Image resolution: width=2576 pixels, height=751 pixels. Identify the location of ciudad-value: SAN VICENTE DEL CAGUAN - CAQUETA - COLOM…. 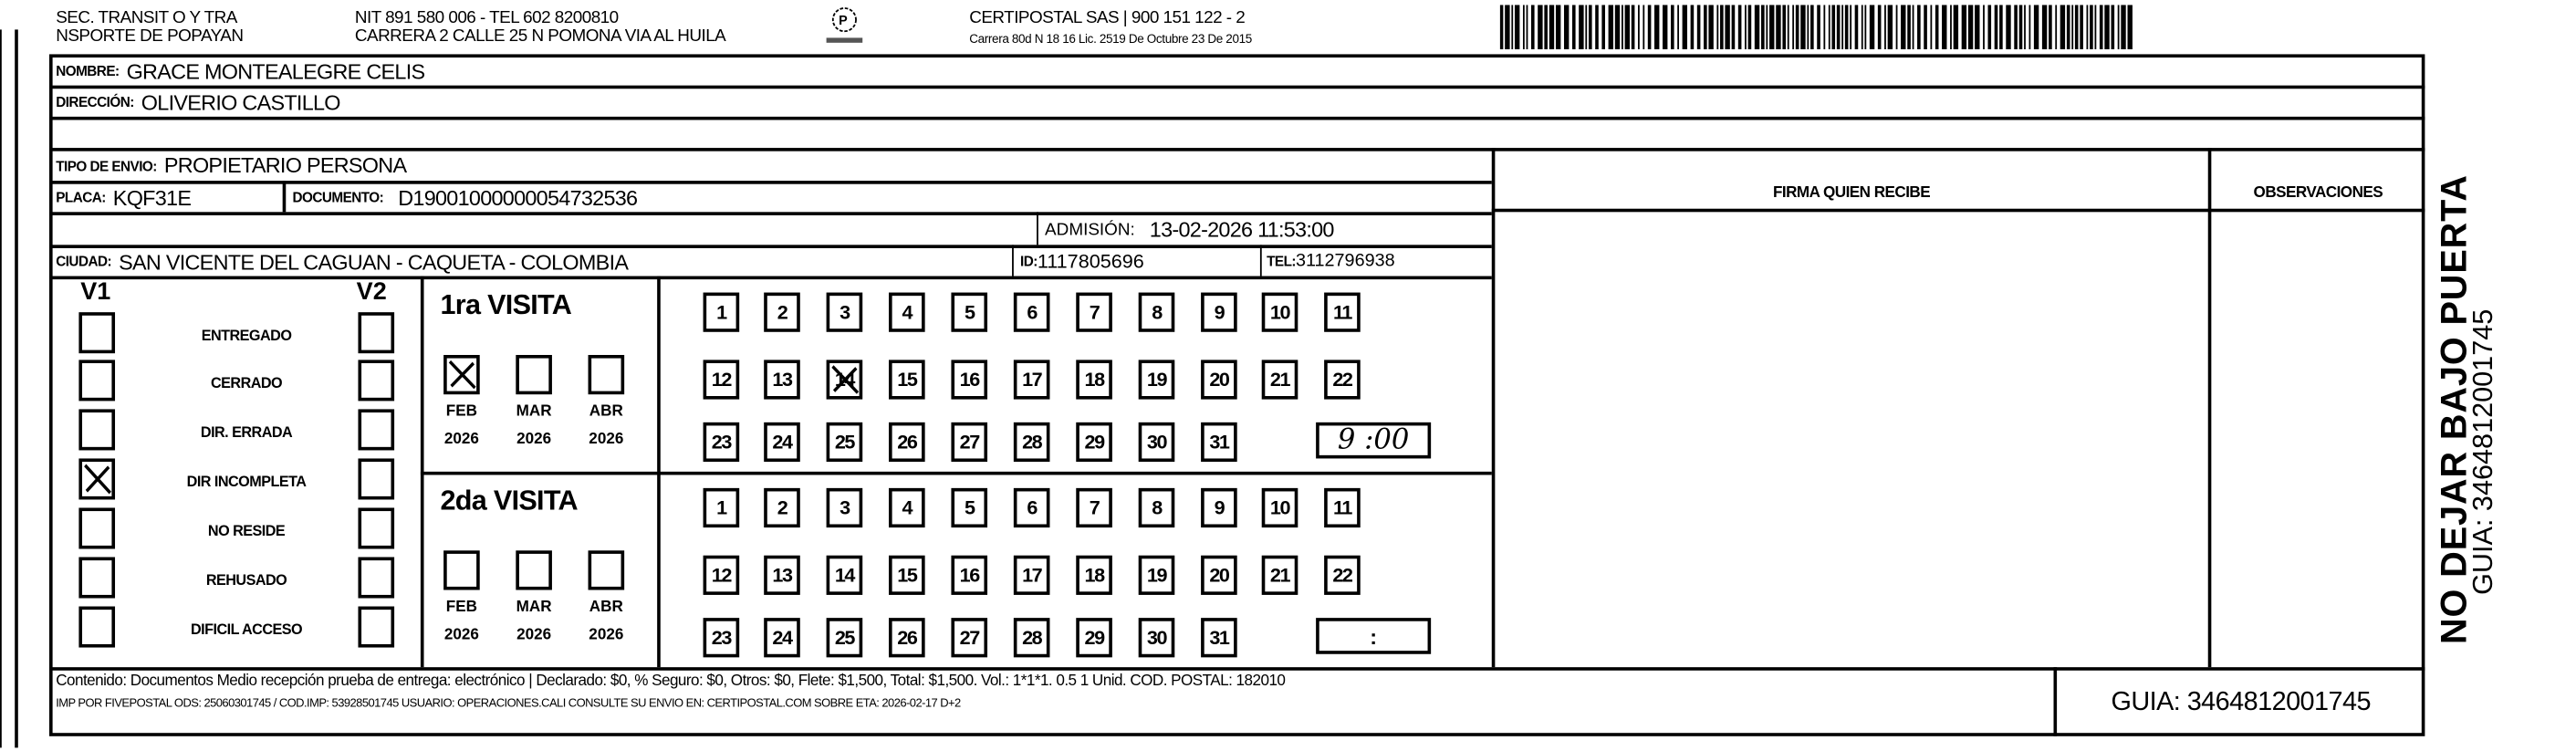
(374, 261).